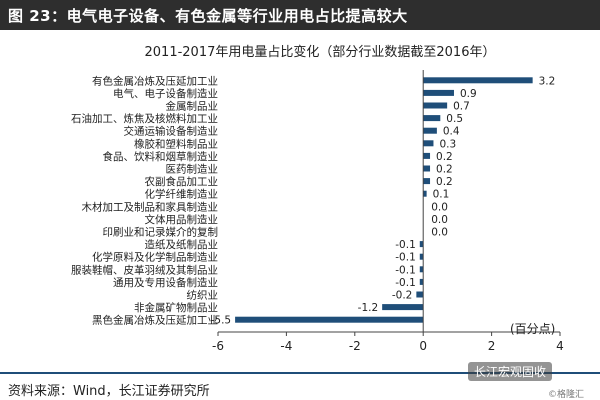 This screenshot has width=600, height=400. What do you see at coordinates (203, 295) in the screenshot?
I see `category-label: 纺织业` at bounding box center [203, 295].